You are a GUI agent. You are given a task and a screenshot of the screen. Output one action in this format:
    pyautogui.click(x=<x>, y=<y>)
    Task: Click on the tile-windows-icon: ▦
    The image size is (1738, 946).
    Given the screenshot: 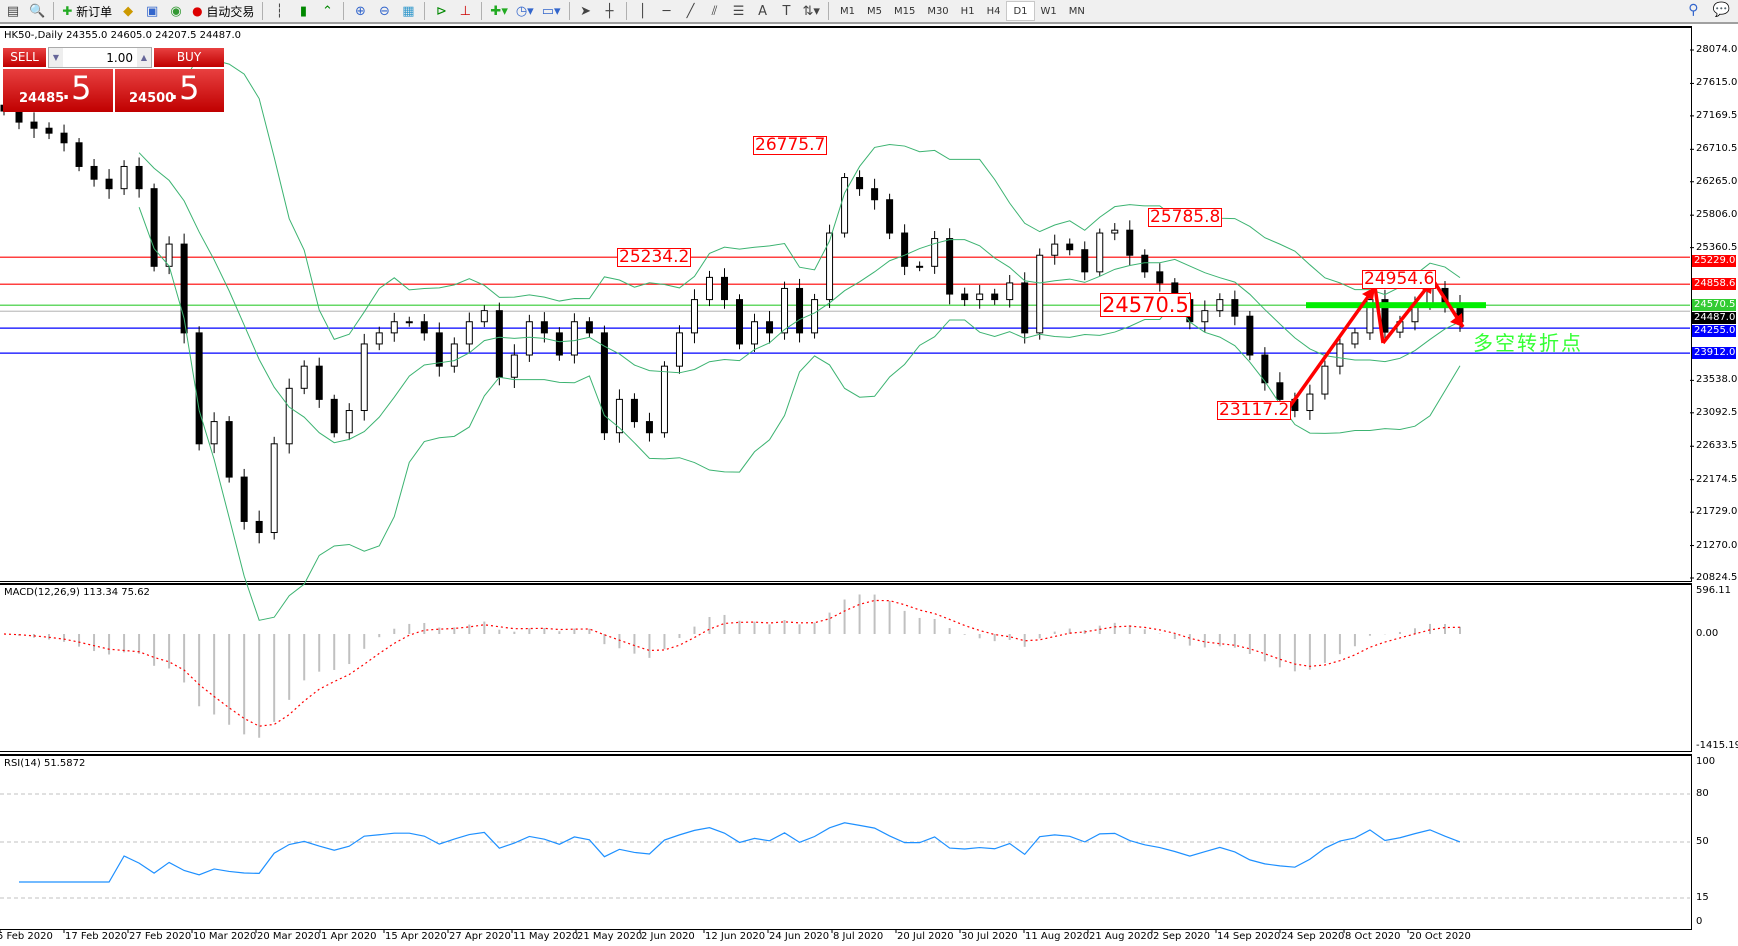 What is the action you would take?
    pyautogui.click(x=408, y=11)
    